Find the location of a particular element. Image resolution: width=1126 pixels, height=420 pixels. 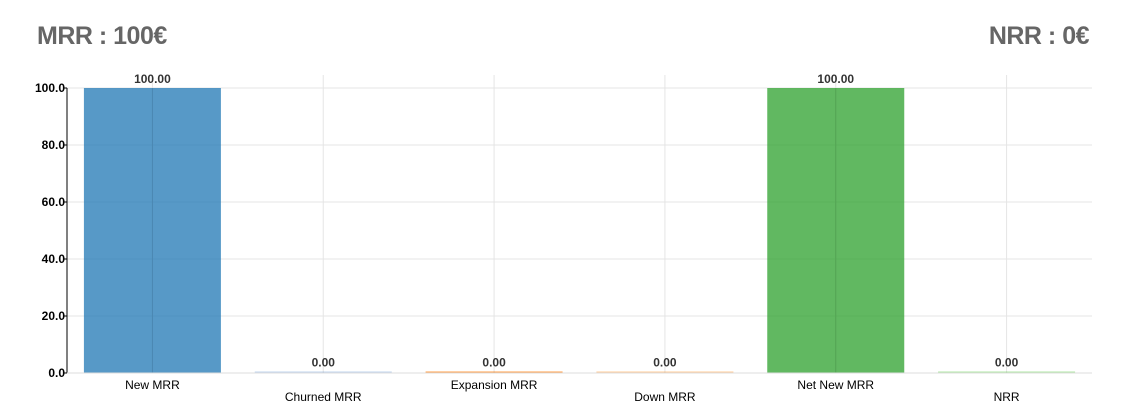

x-category-label: New MRR is located at coordinates (152, 385).